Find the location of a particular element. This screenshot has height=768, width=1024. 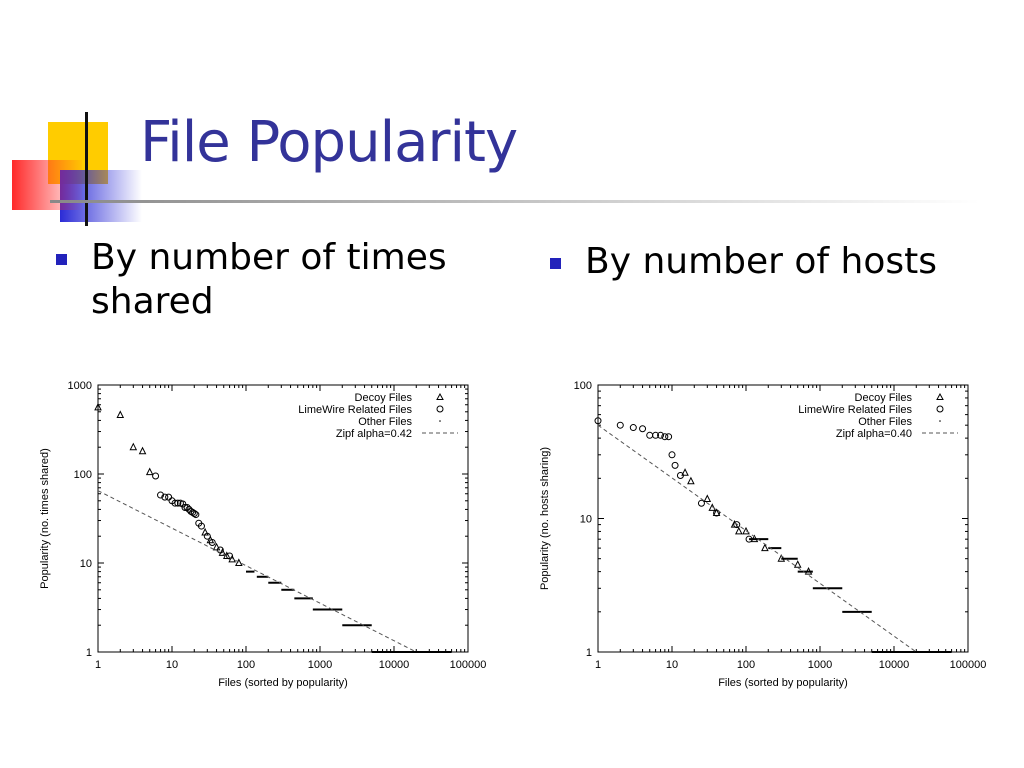

bullet-text: By number of times shared is located at coordinates (269, 279).